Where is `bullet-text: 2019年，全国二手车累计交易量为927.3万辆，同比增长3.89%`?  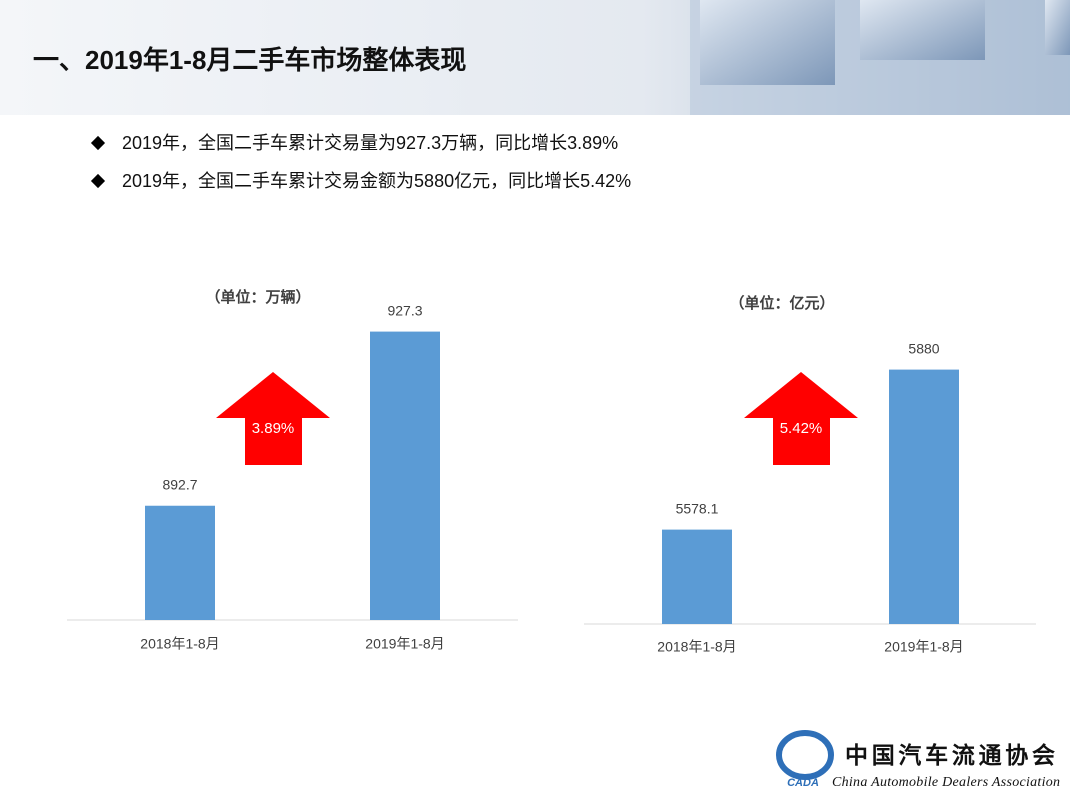
bullet-text: 2019年，全国二手车累计交易量为927.3万辆，同比增长3.89% is located at coordinates (370, 143).